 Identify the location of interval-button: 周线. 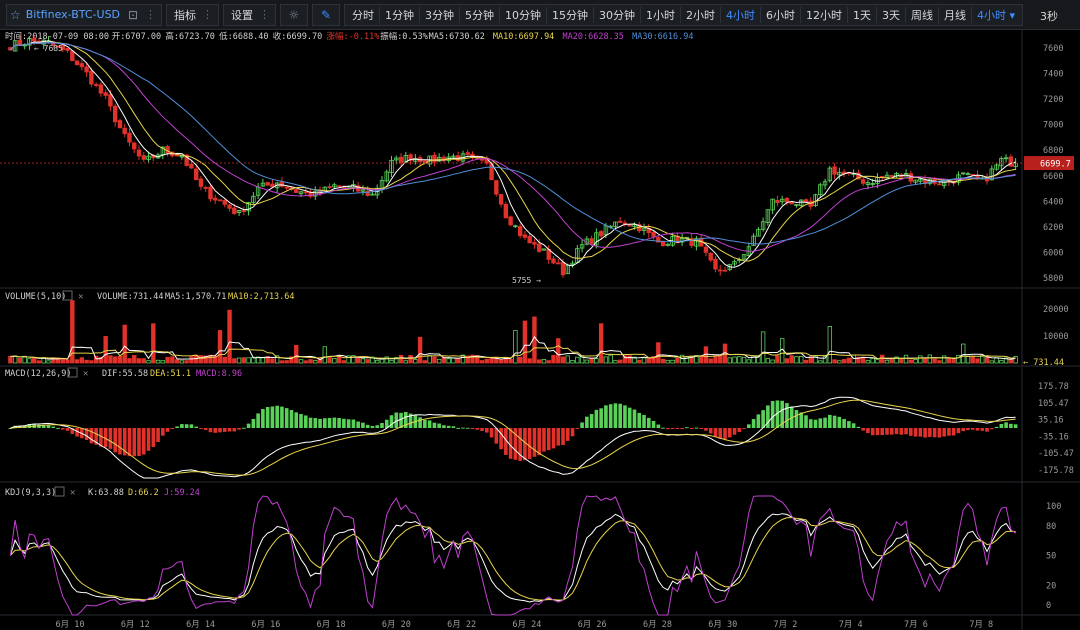
(922, 15).